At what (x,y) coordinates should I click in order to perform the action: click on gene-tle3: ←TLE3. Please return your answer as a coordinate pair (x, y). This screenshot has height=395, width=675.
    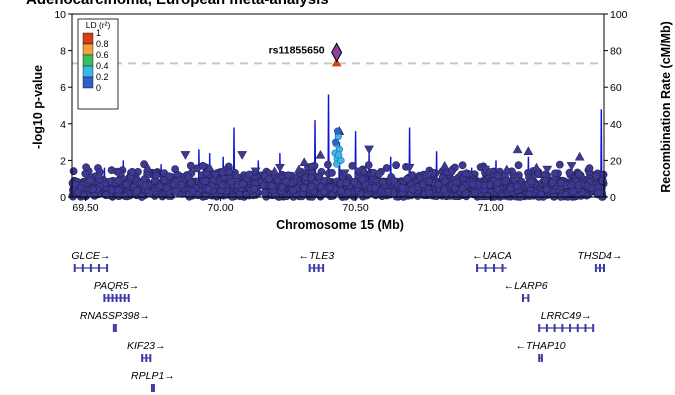
    Looking at the image, I should click on (316, 261).